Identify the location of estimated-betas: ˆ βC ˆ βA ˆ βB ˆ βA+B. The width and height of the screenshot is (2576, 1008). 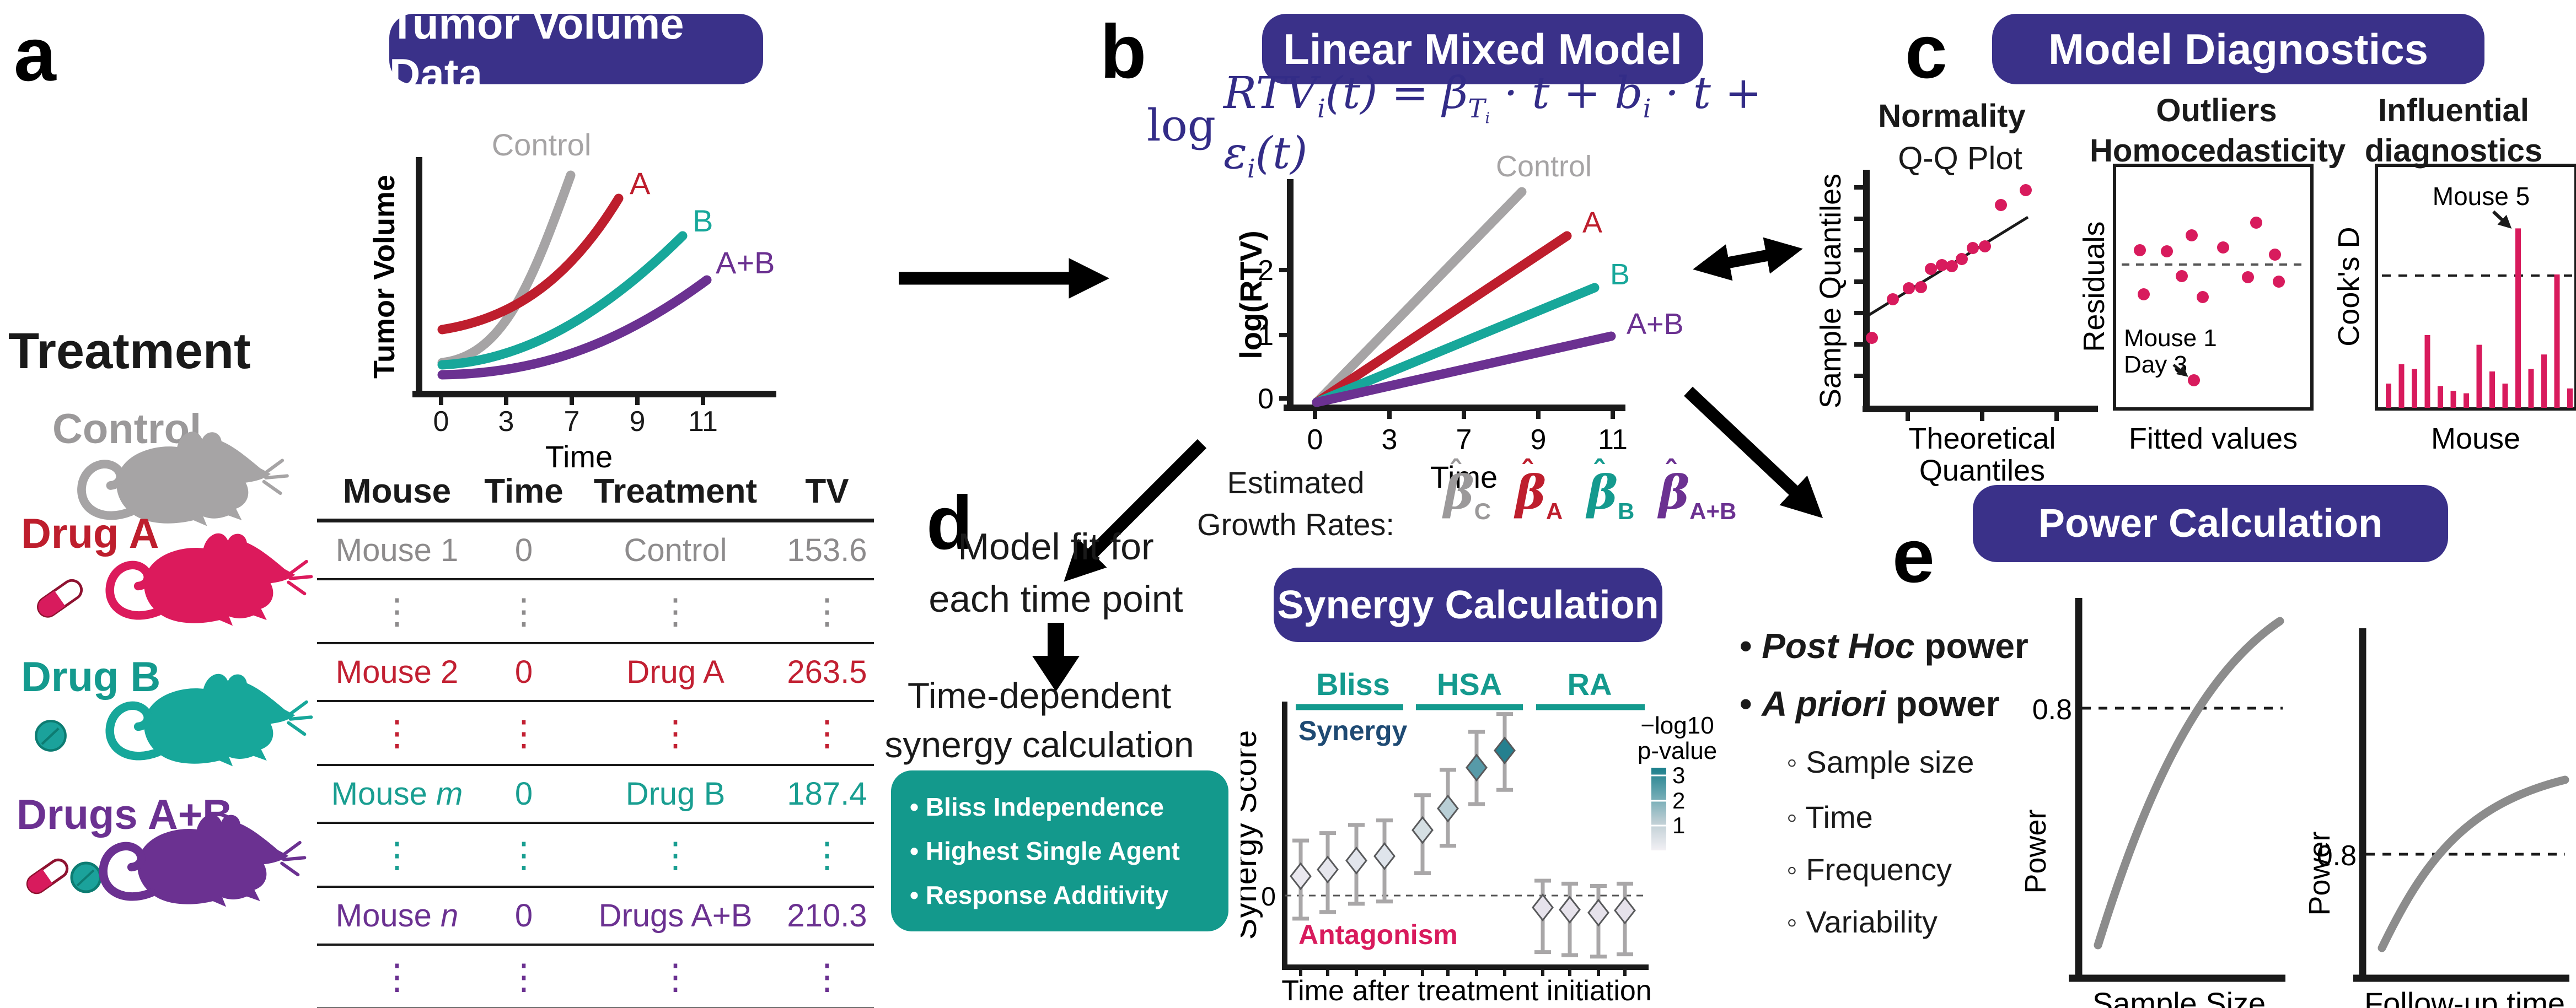
(1598, 489).